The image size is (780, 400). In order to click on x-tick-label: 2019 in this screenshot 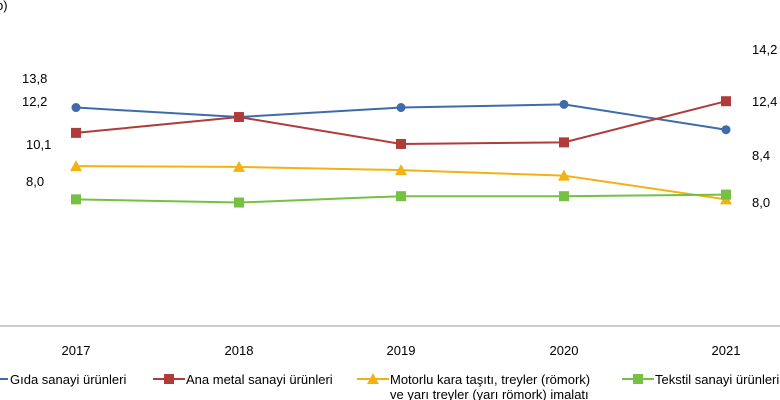, I will do `click(401, 350)`.